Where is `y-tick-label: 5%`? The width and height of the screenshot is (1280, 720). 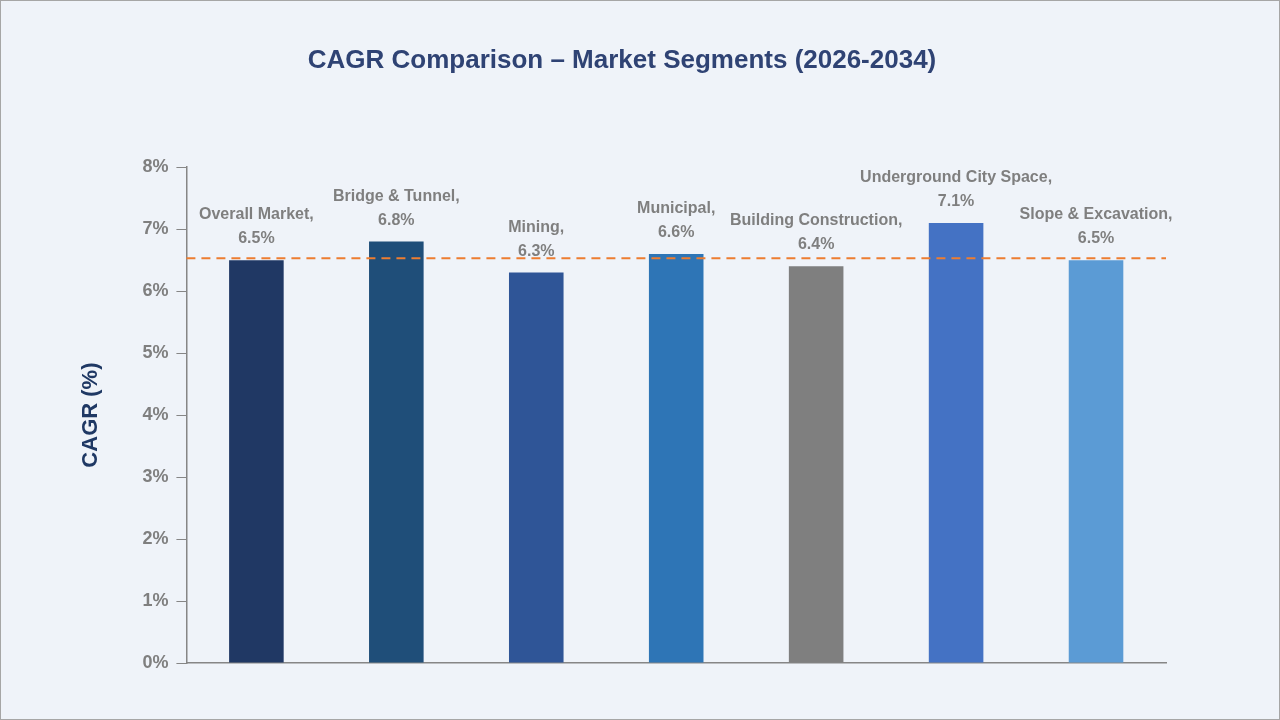 y-tick-label: 5% is located at coordinates (155, 352).